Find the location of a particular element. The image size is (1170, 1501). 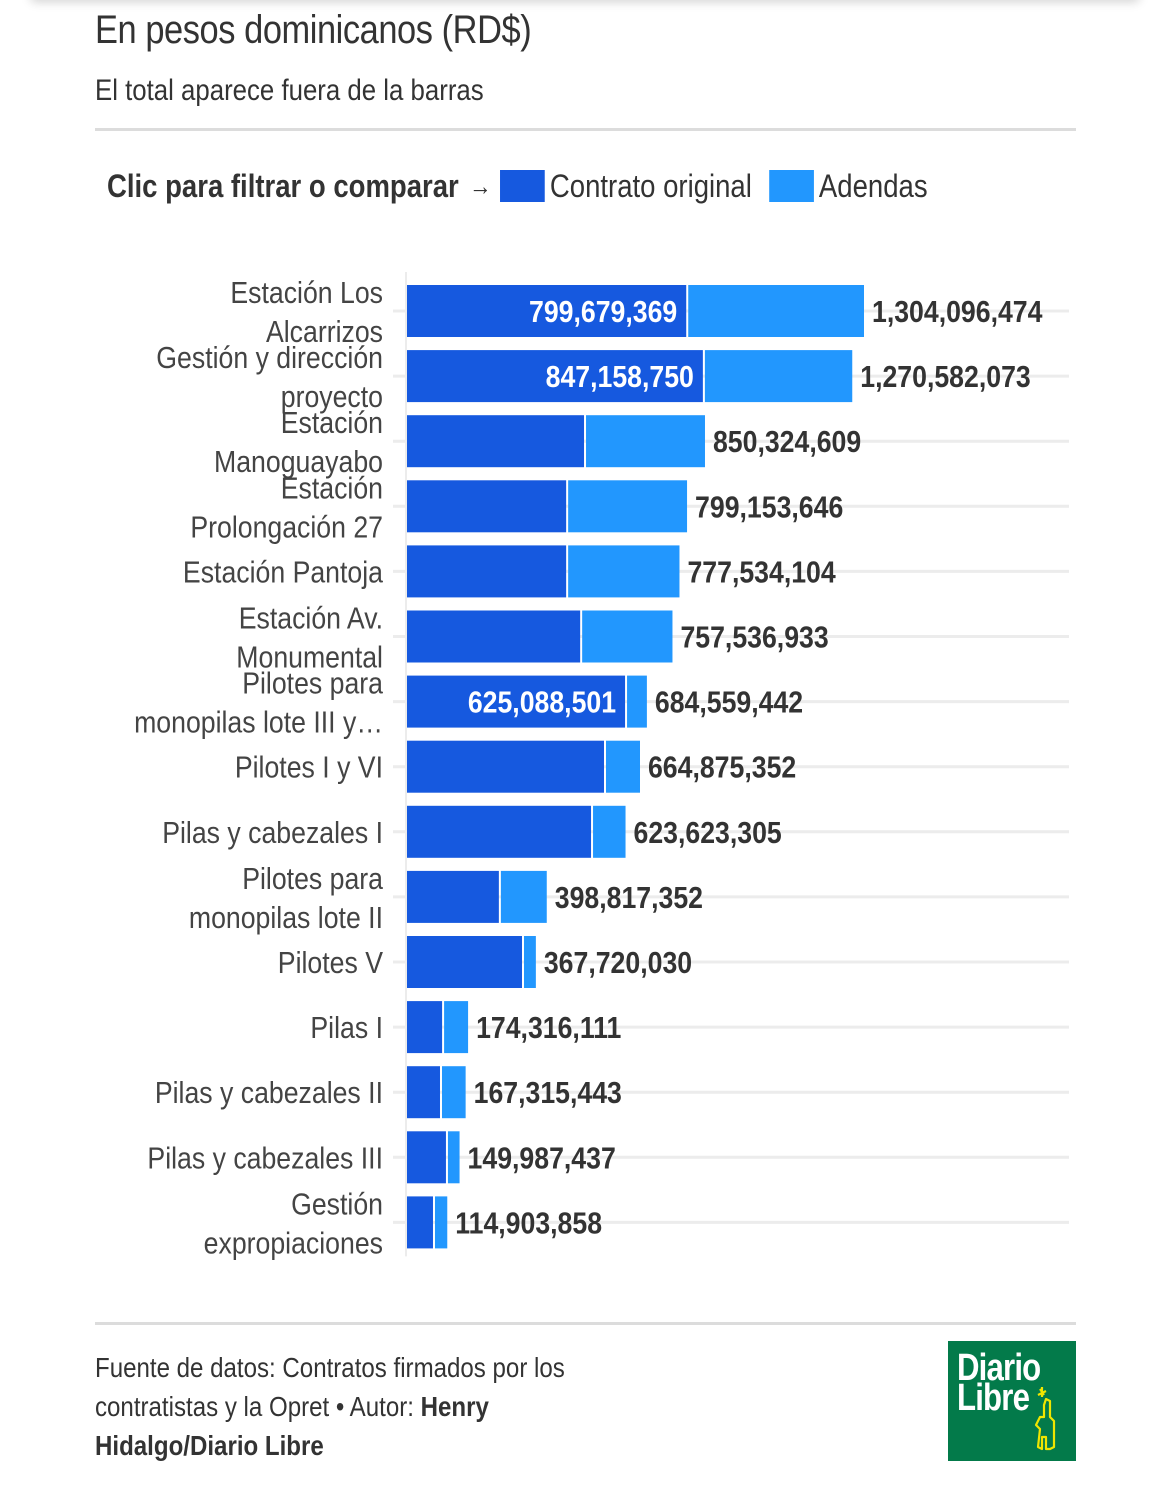

category-label: Estación Av. is located at coordinates (311, 619).